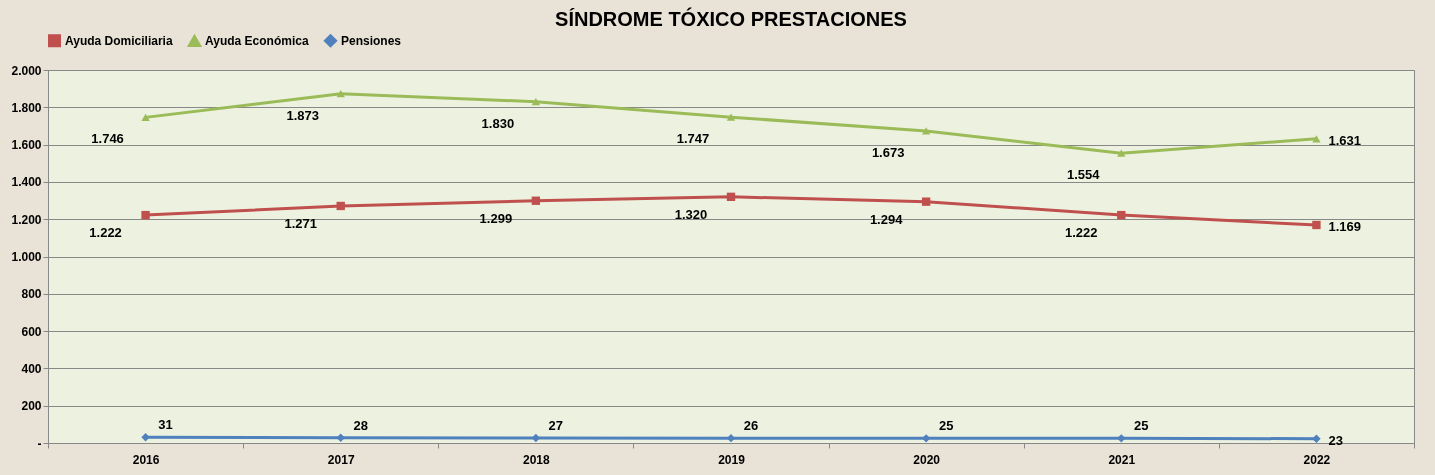 The image size is (1435, 475). I want to click on data-label: 1.554, so click(1084, 175).